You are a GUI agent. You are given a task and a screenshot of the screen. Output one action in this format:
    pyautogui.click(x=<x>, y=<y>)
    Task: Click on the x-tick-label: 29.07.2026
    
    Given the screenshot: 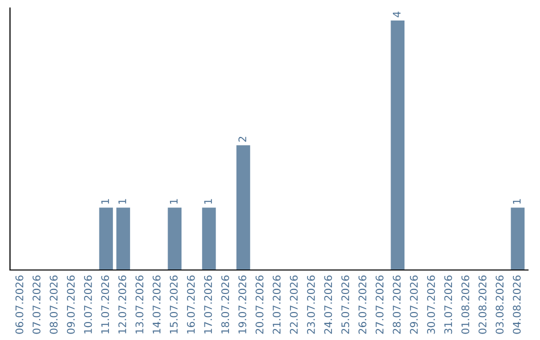 What is the action you would take?
    pyautogui.click(x=414, y=305)
    